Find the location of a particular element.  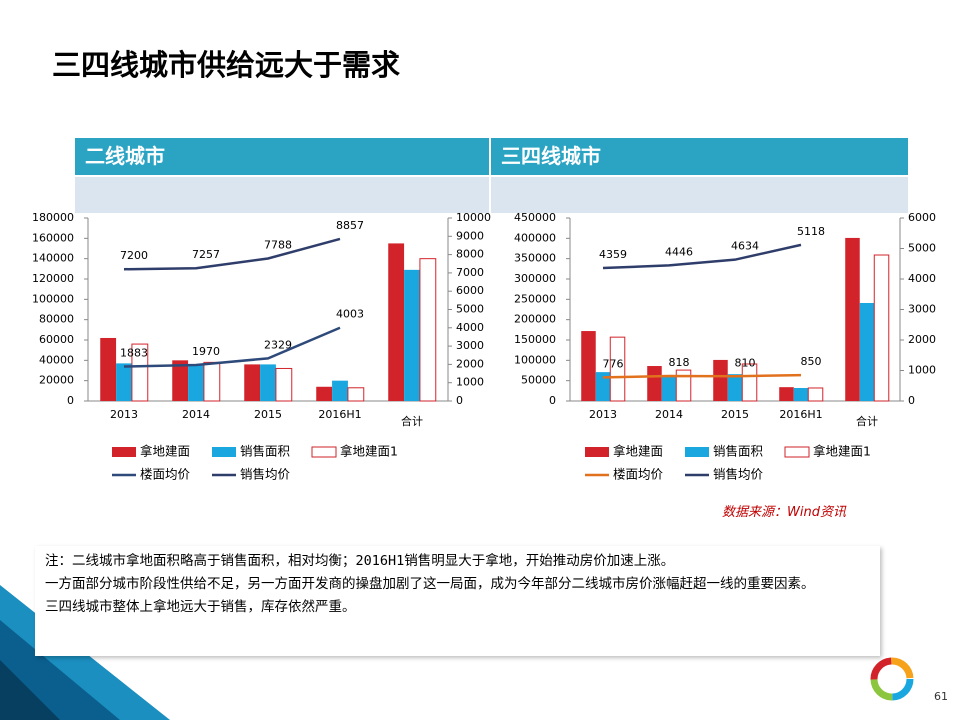

y2-tick-label: 9000 is located at coordinates (470, 235).